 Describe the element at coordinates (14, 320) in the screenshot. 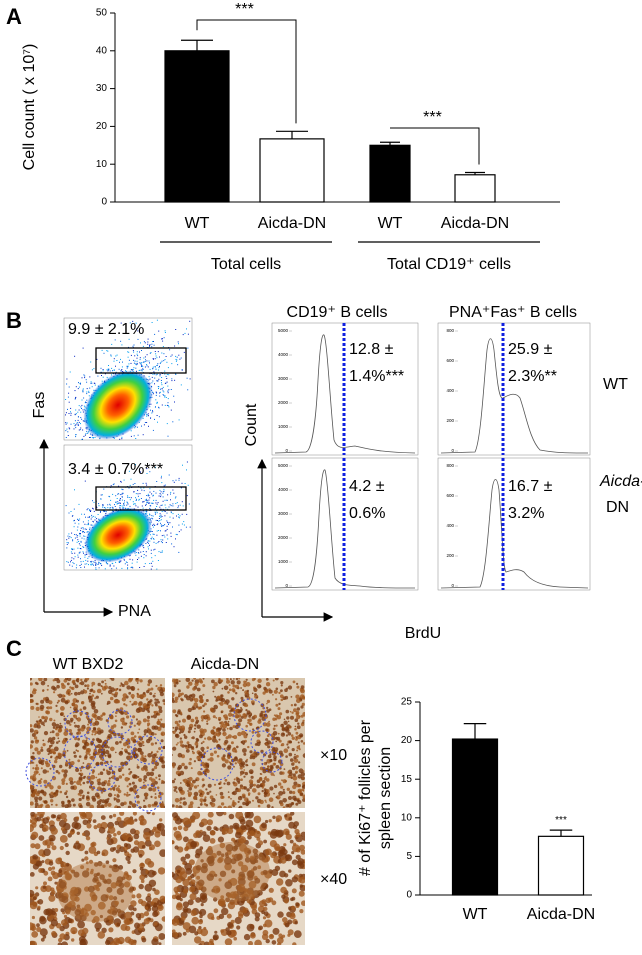

I see `panel-label: B` at that location.